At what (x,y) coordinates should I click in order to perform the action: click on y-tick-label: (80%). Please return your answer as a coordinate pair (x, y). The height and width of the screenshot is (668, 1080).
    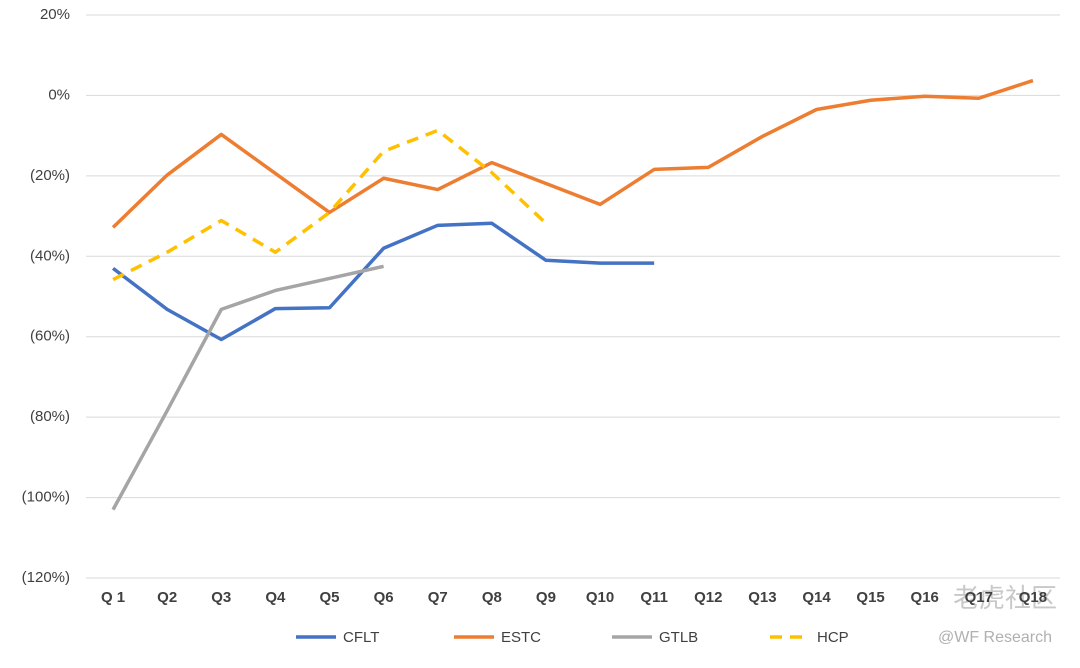
    Looking at the image, I should click on (50, 416).